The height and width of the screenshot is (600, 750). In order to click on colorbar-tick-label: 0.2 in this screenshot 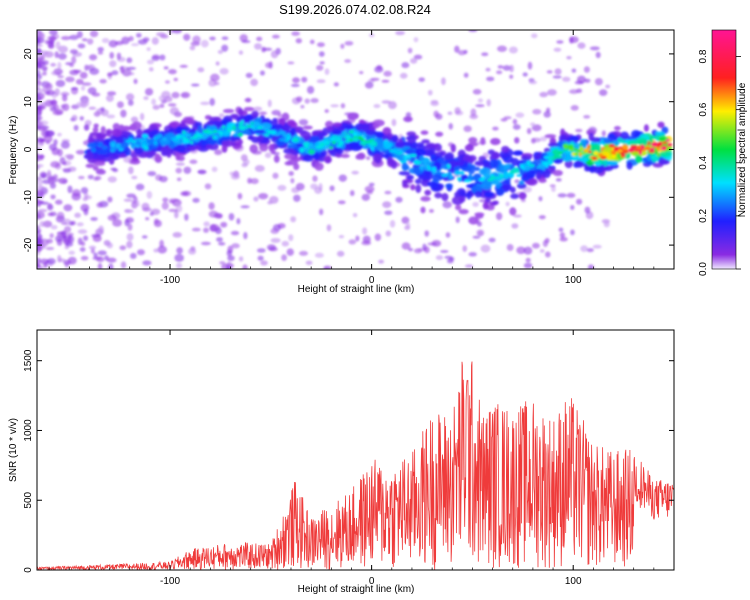, I will do `click(703, 216)`.